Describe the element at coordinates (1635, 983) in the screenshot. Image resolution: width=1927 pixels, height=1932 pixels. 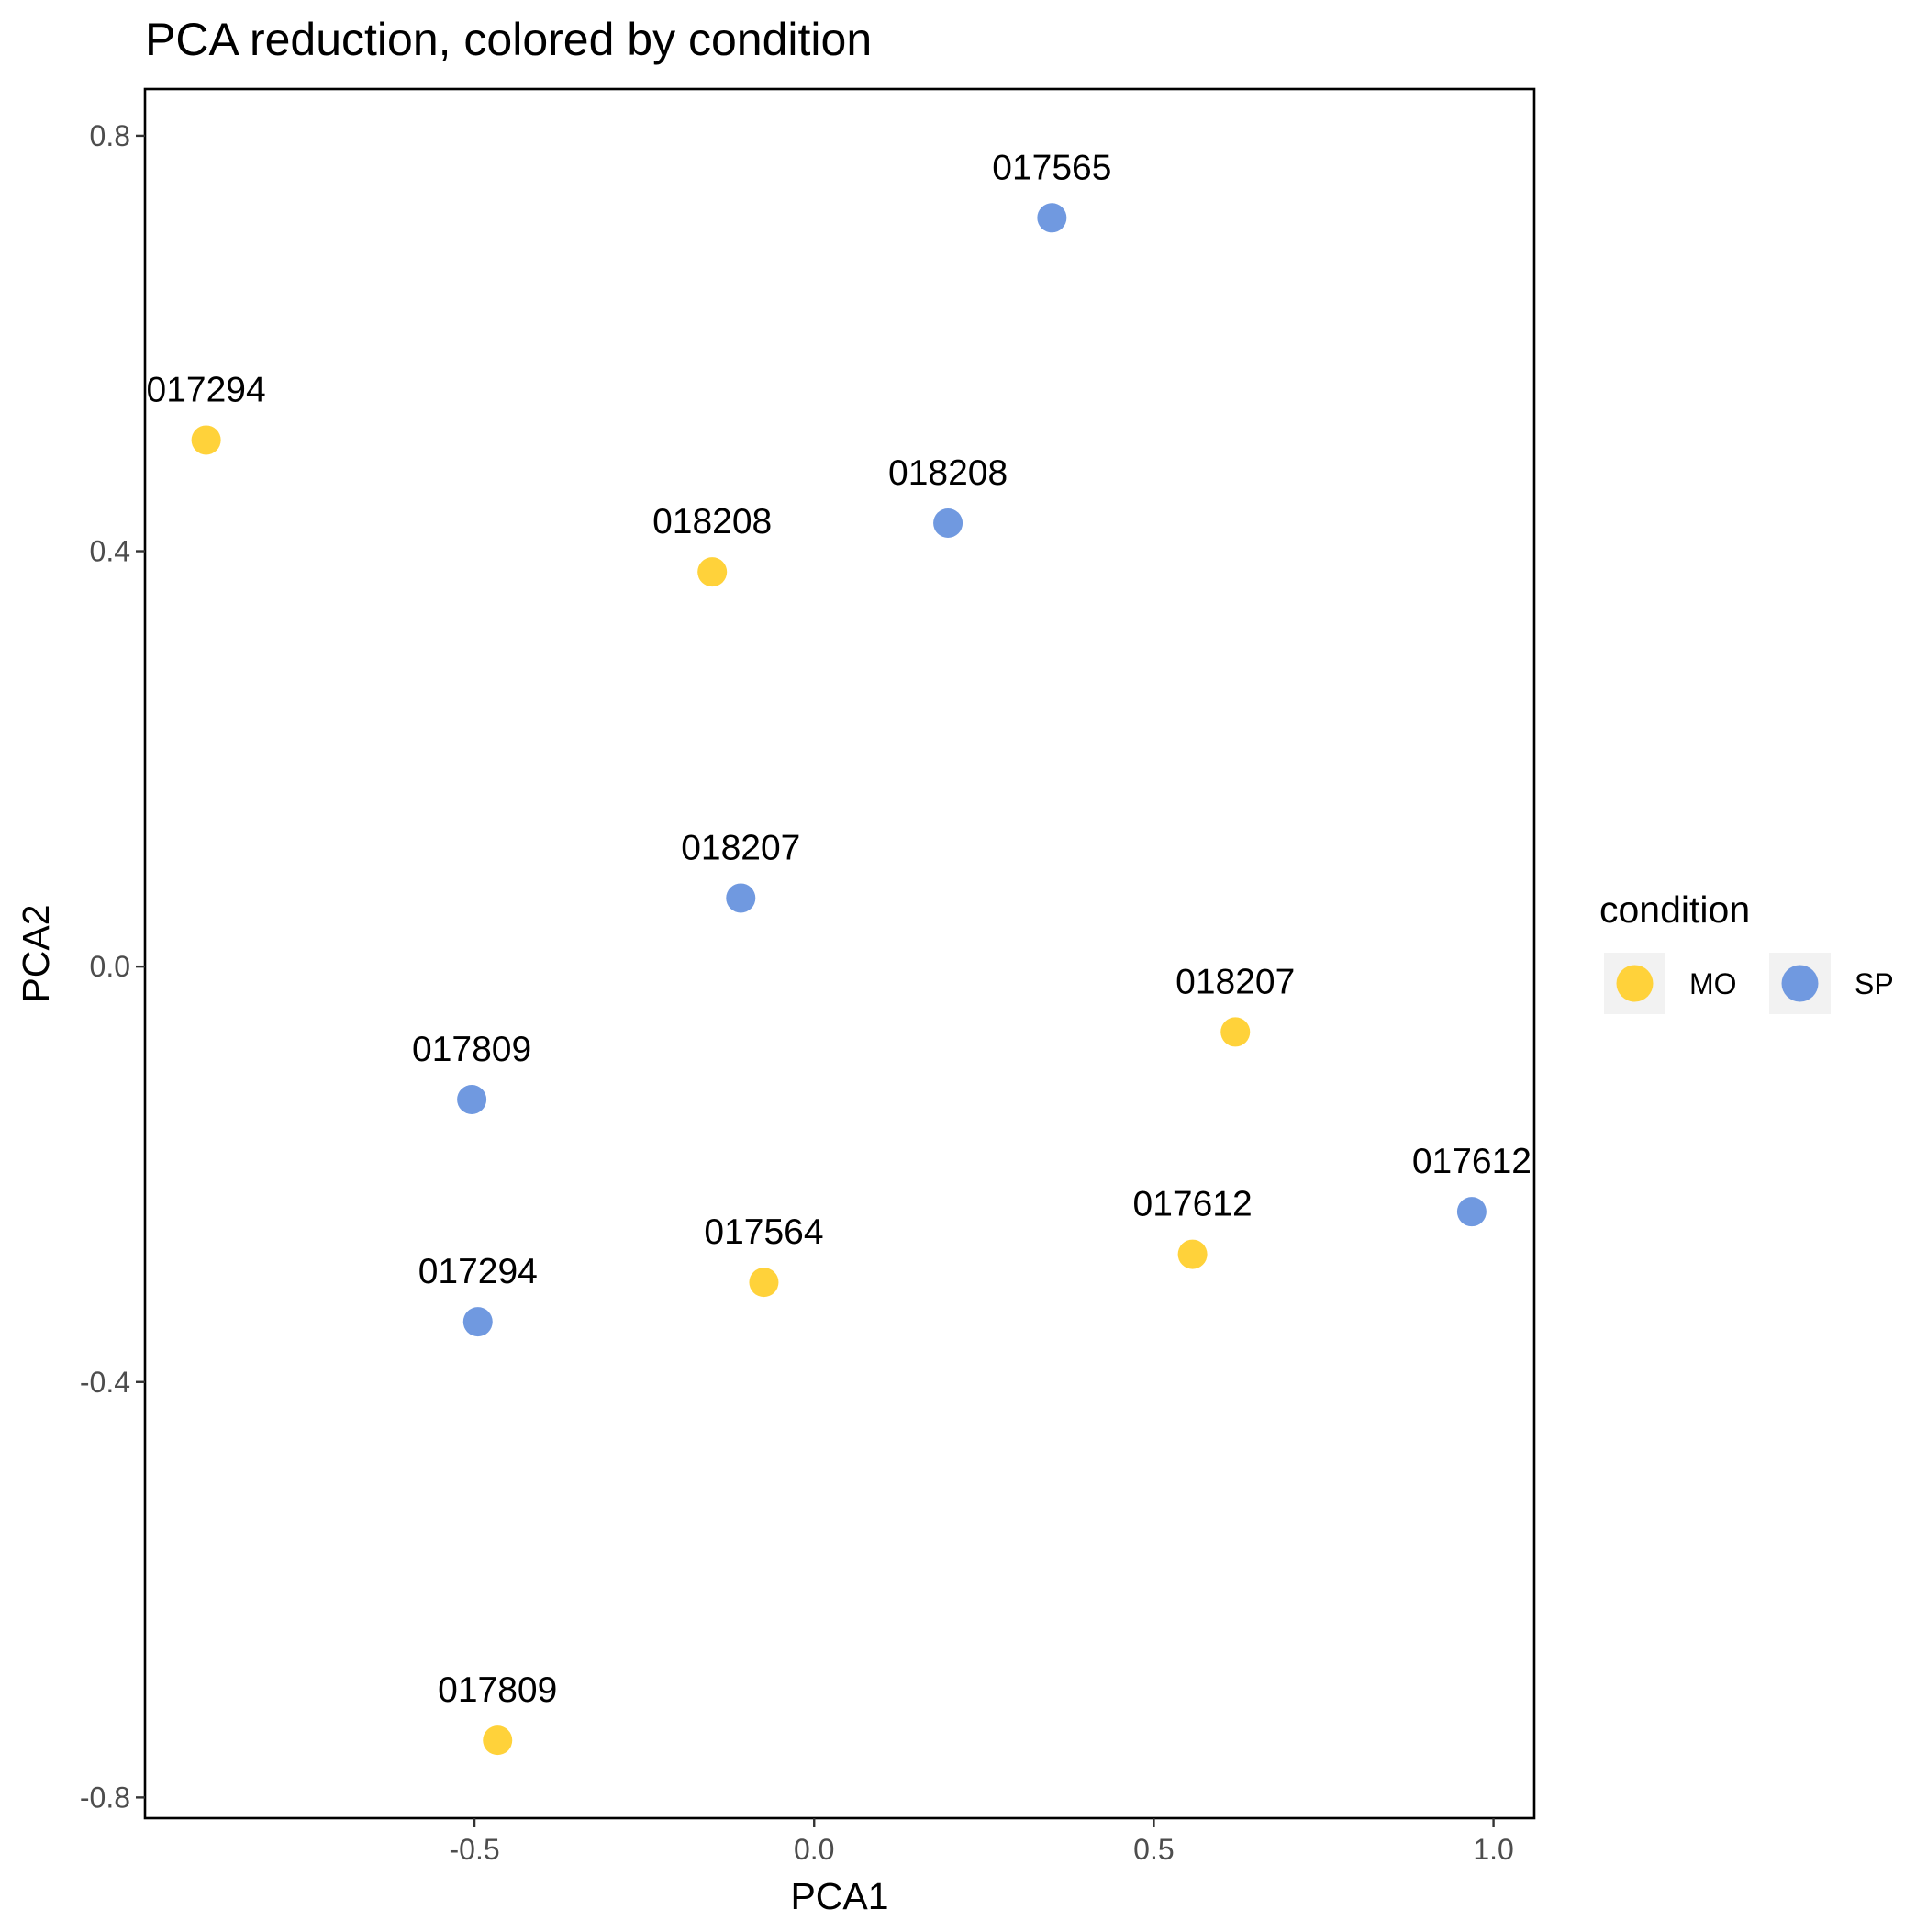
I see `legend-key-mo` at that location.